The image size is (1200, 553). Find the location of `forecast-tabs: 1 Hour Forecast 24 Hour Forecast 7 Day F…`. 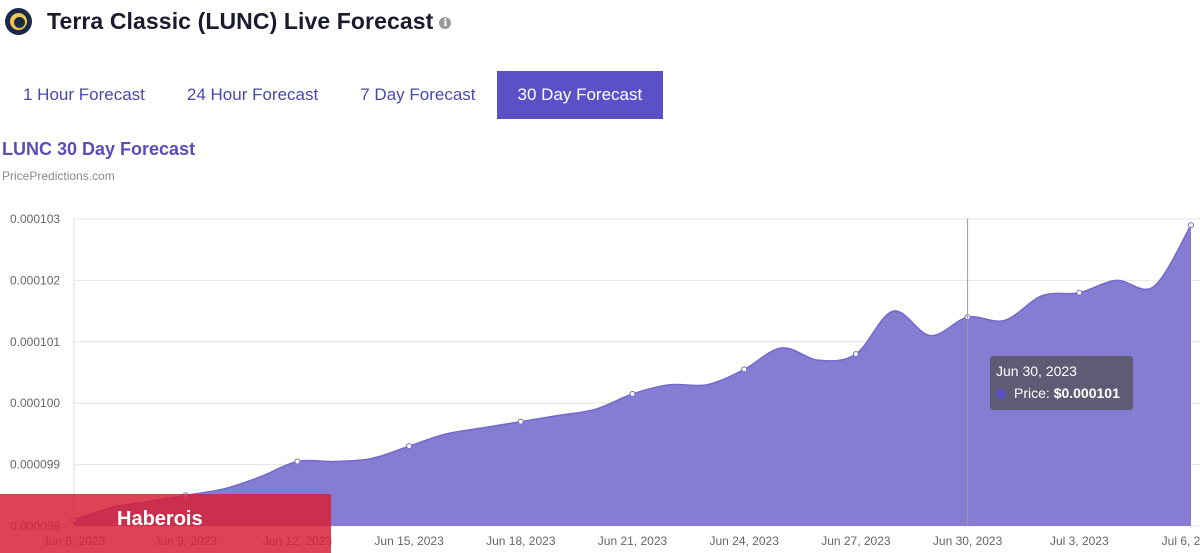

forecast-tabs: 1 Hour Forecast 24 Hour Forecast 7 Day F… is located at coordinates (333, 95).